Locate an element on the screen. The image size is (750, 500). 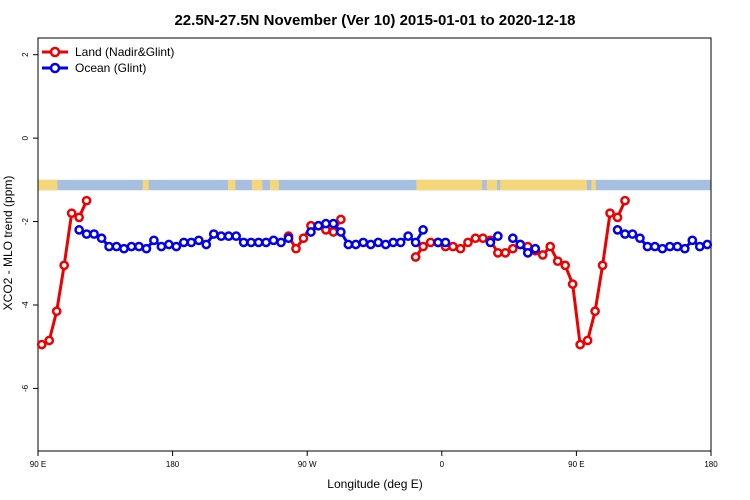
x-tick-label: 90 W is located at coordinates (307, 464).